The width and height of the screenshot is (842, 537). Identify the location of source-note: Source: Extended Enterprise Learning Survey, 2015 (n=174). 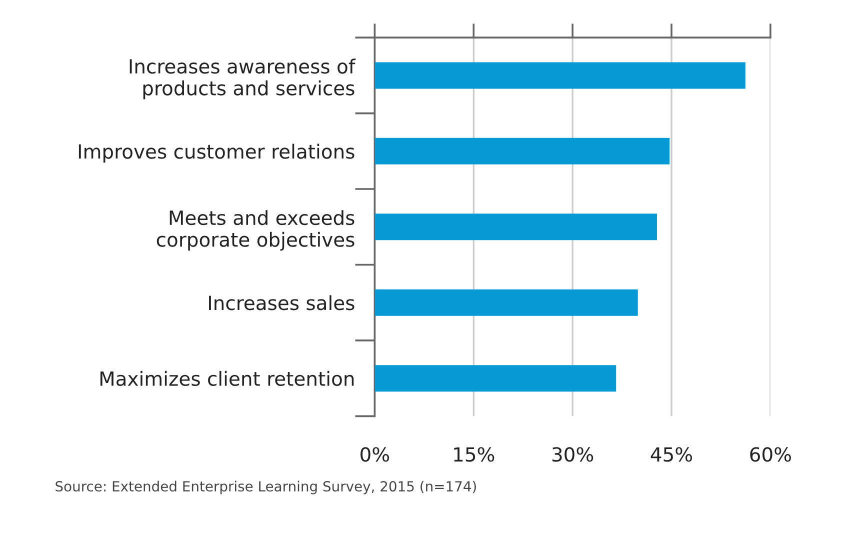
(266, 487).